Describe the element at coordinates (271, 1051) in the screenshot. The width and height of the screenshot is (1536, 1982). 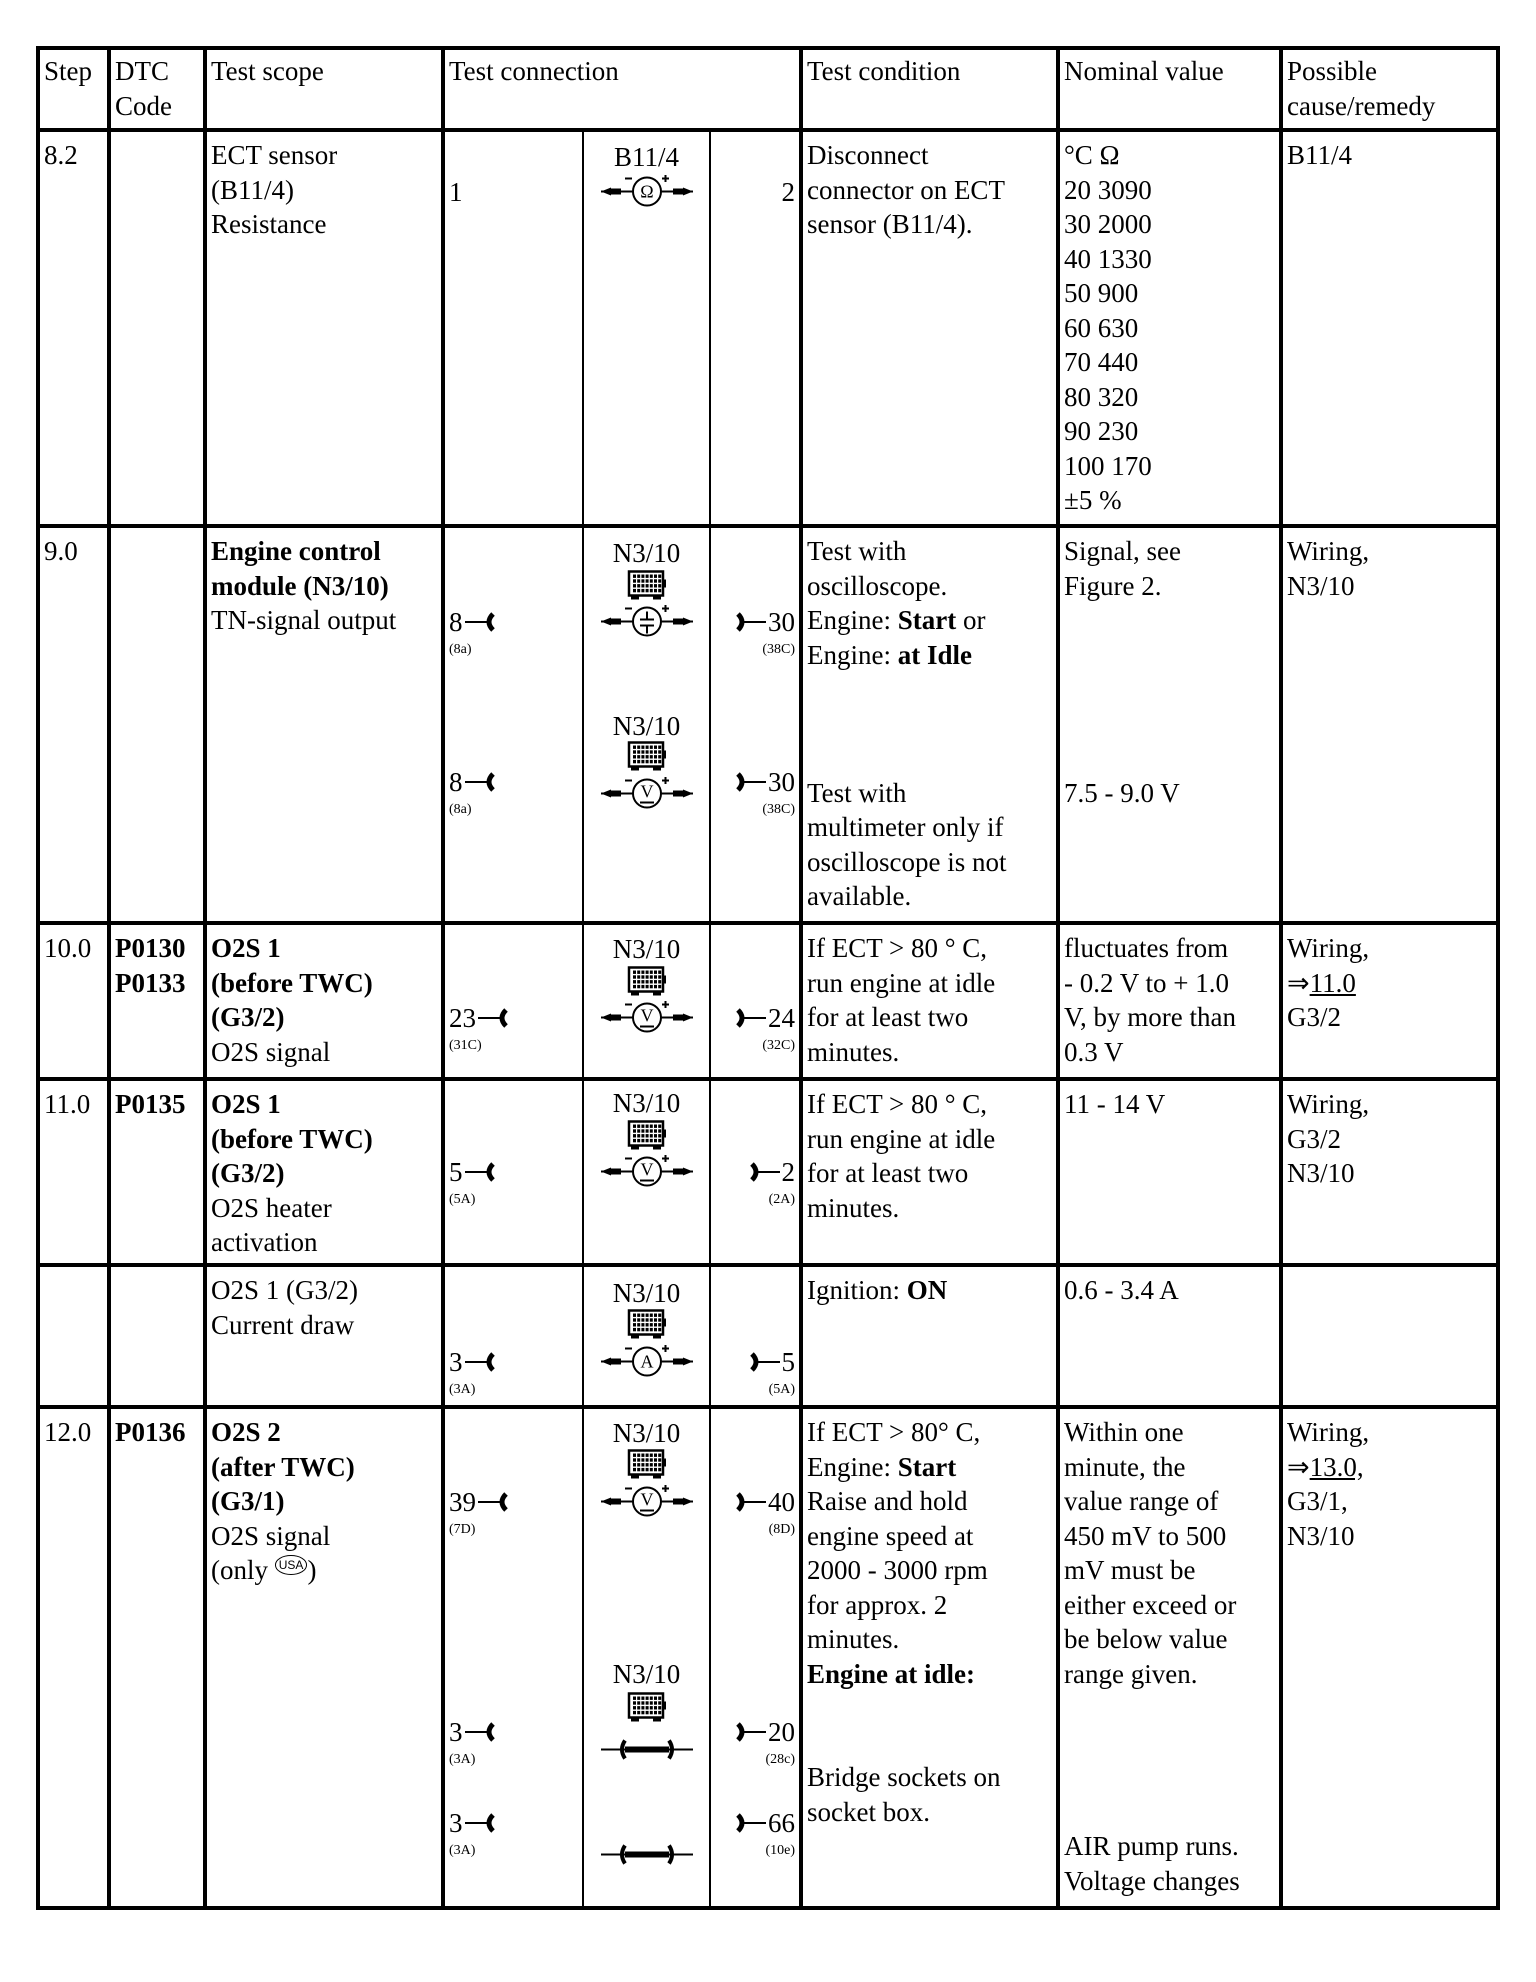
I see `text-line: O2S signal` at that location.